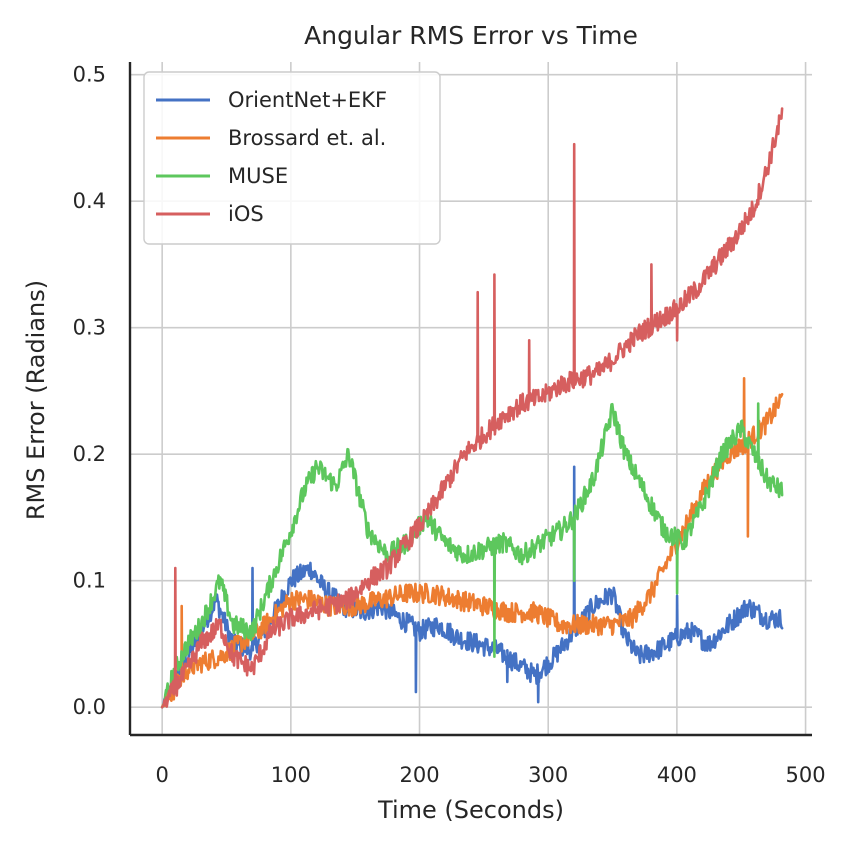  I want to click on y-tick-label: 0.0, so click(89, 707).